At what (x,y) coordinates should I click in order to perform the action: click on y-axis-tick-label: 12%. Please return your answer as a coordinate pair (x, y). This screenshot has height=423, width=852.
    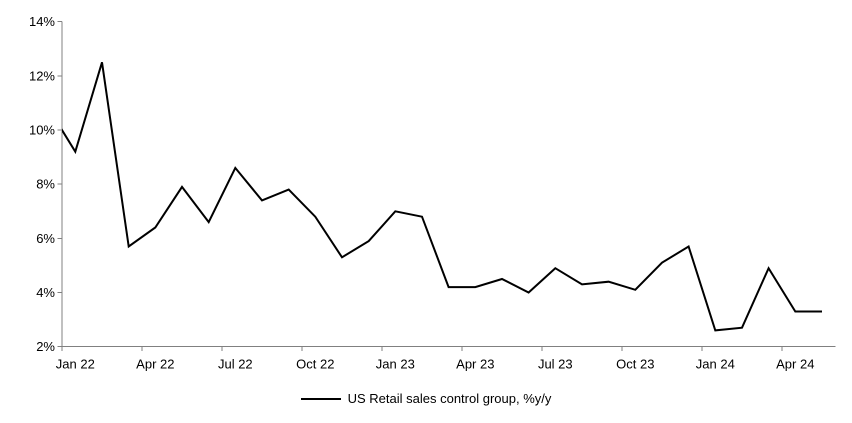
    Looking at the image, I should click on (42, 75).